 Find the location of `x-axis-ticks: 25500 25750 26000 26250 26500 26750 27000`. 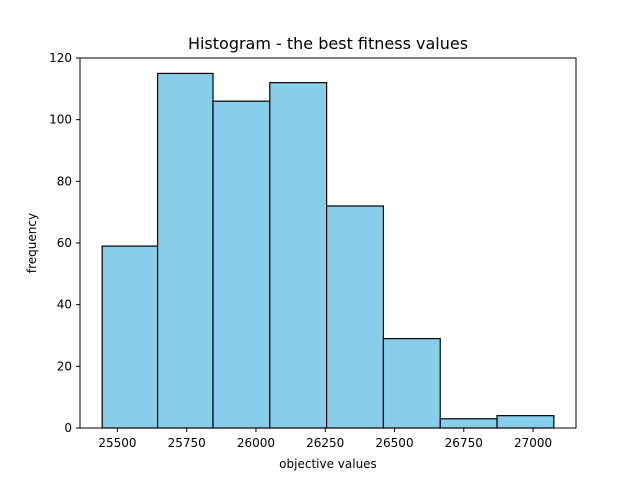

x-axis-ticks: 25500 25750 26000 26250 26500 26750 27000 is located at coordinates (325, 439).